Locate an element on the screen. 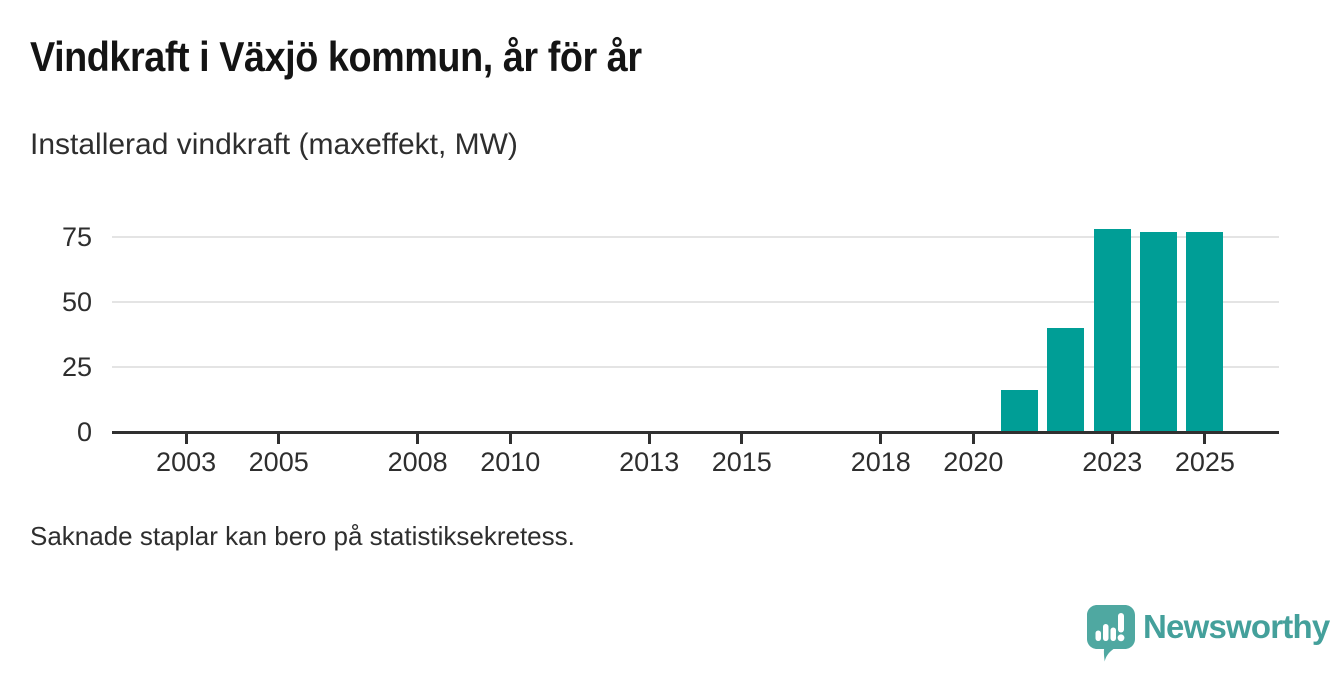  y-axis-label: 25 is located at coordinates (76, 366).